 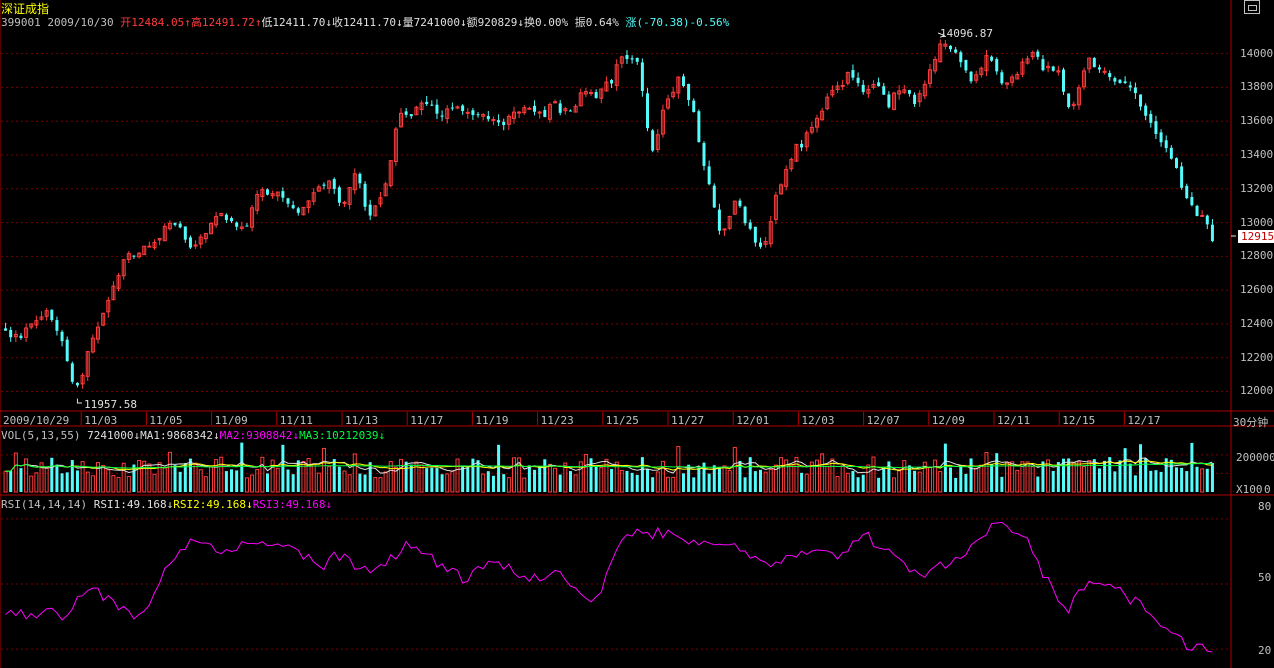 I want to click on date-tick-label: 12/17, so click(x=1144, y=420).